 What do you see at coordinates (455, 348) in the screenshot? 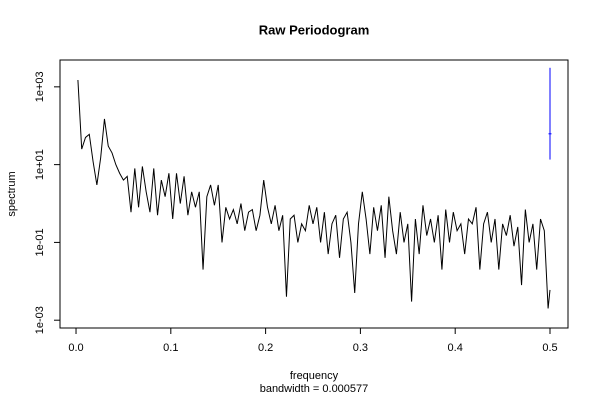
I see `x-tick-label: 0.4` at bounding box center [455, 348].